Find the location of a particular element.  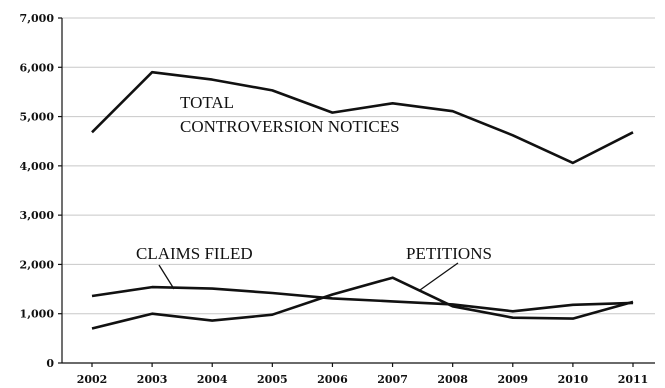

x-tick-label: 2009 is located at coordinates (512, 379).